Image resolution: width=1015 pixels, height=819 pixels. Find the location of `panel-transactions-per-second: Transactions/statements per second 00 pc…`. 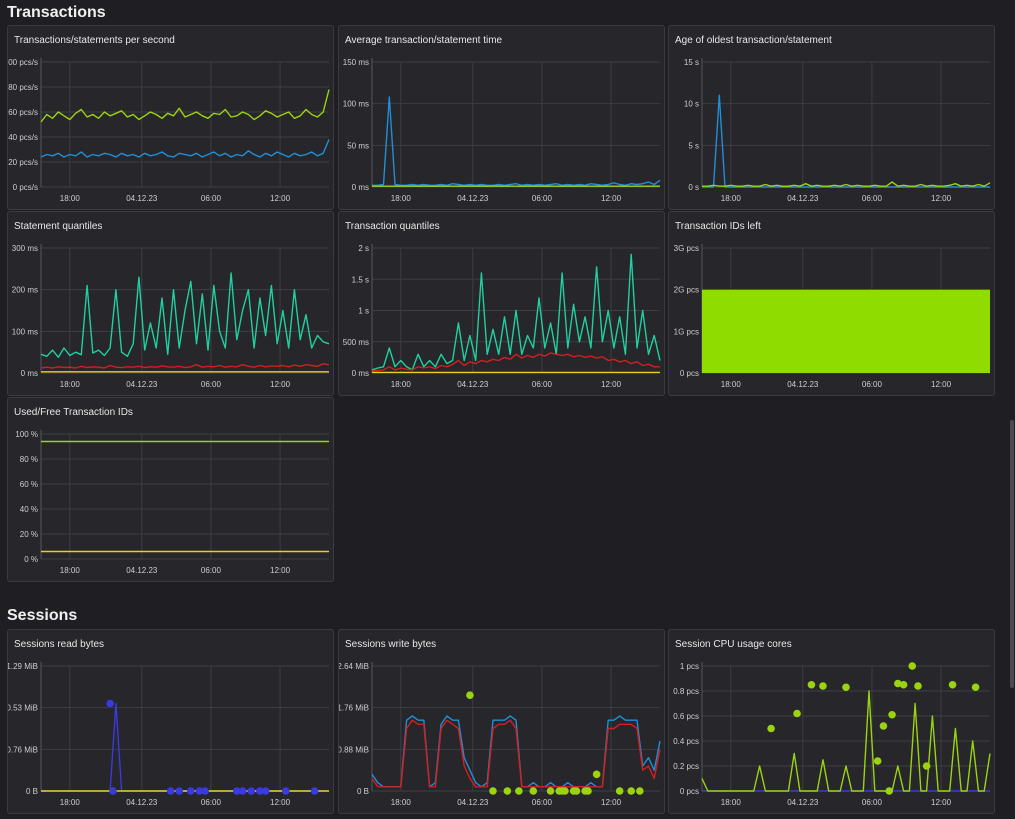

panel-transactions-per-second: Transactions/statements per second 00 pc… is located at coordinates (170, 117).